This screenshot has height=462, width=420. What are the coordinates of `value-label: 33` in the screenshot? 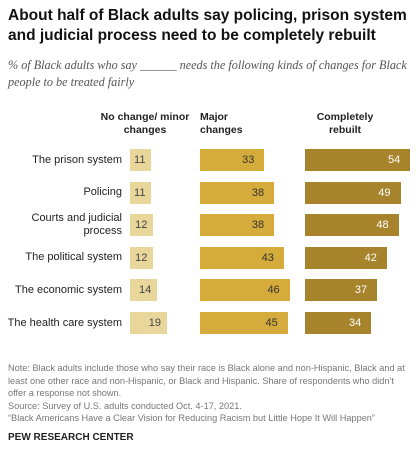 It's located at (248, 160).